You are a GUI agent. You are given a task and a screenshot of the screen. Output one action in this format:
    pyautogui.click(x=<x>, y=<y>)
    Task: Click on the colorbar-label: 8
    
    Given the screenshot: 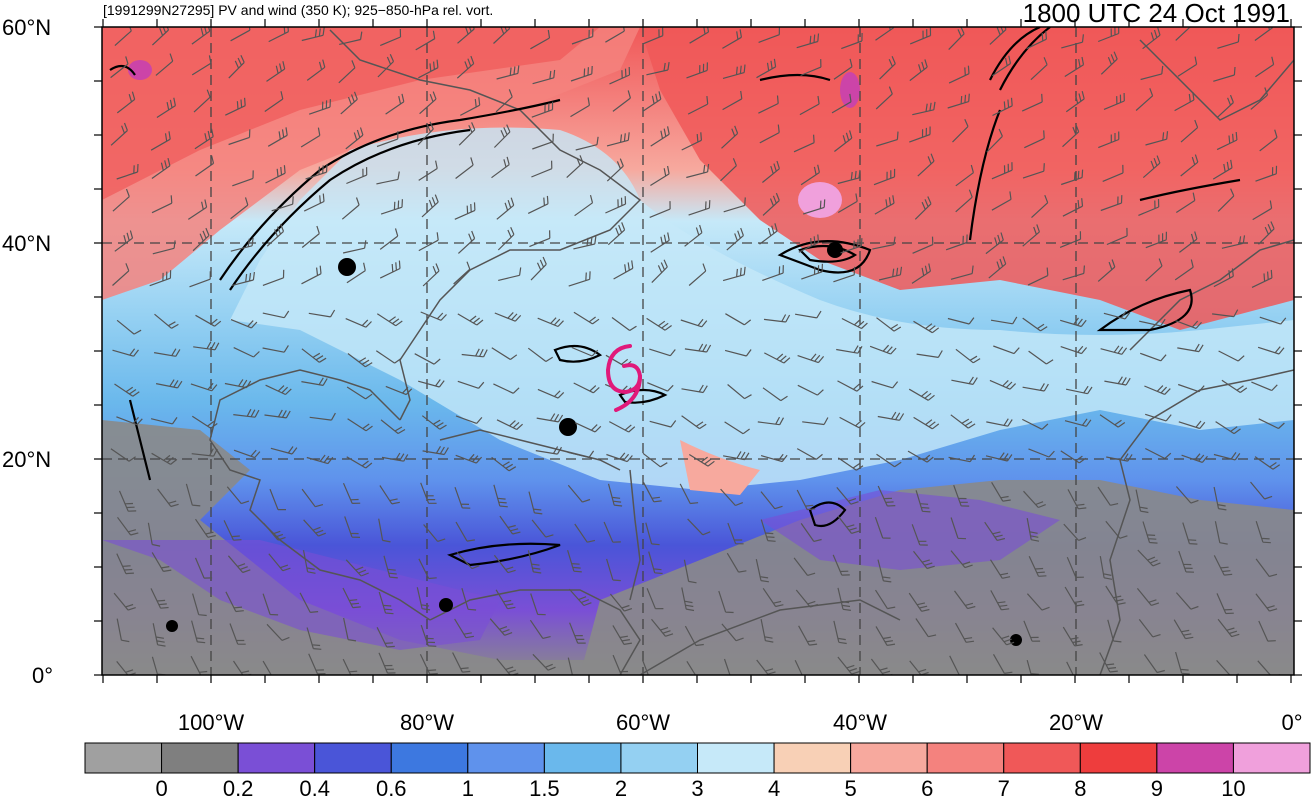 What is the action you would take?
    pyautogui.click(x=1080, y=788)
    